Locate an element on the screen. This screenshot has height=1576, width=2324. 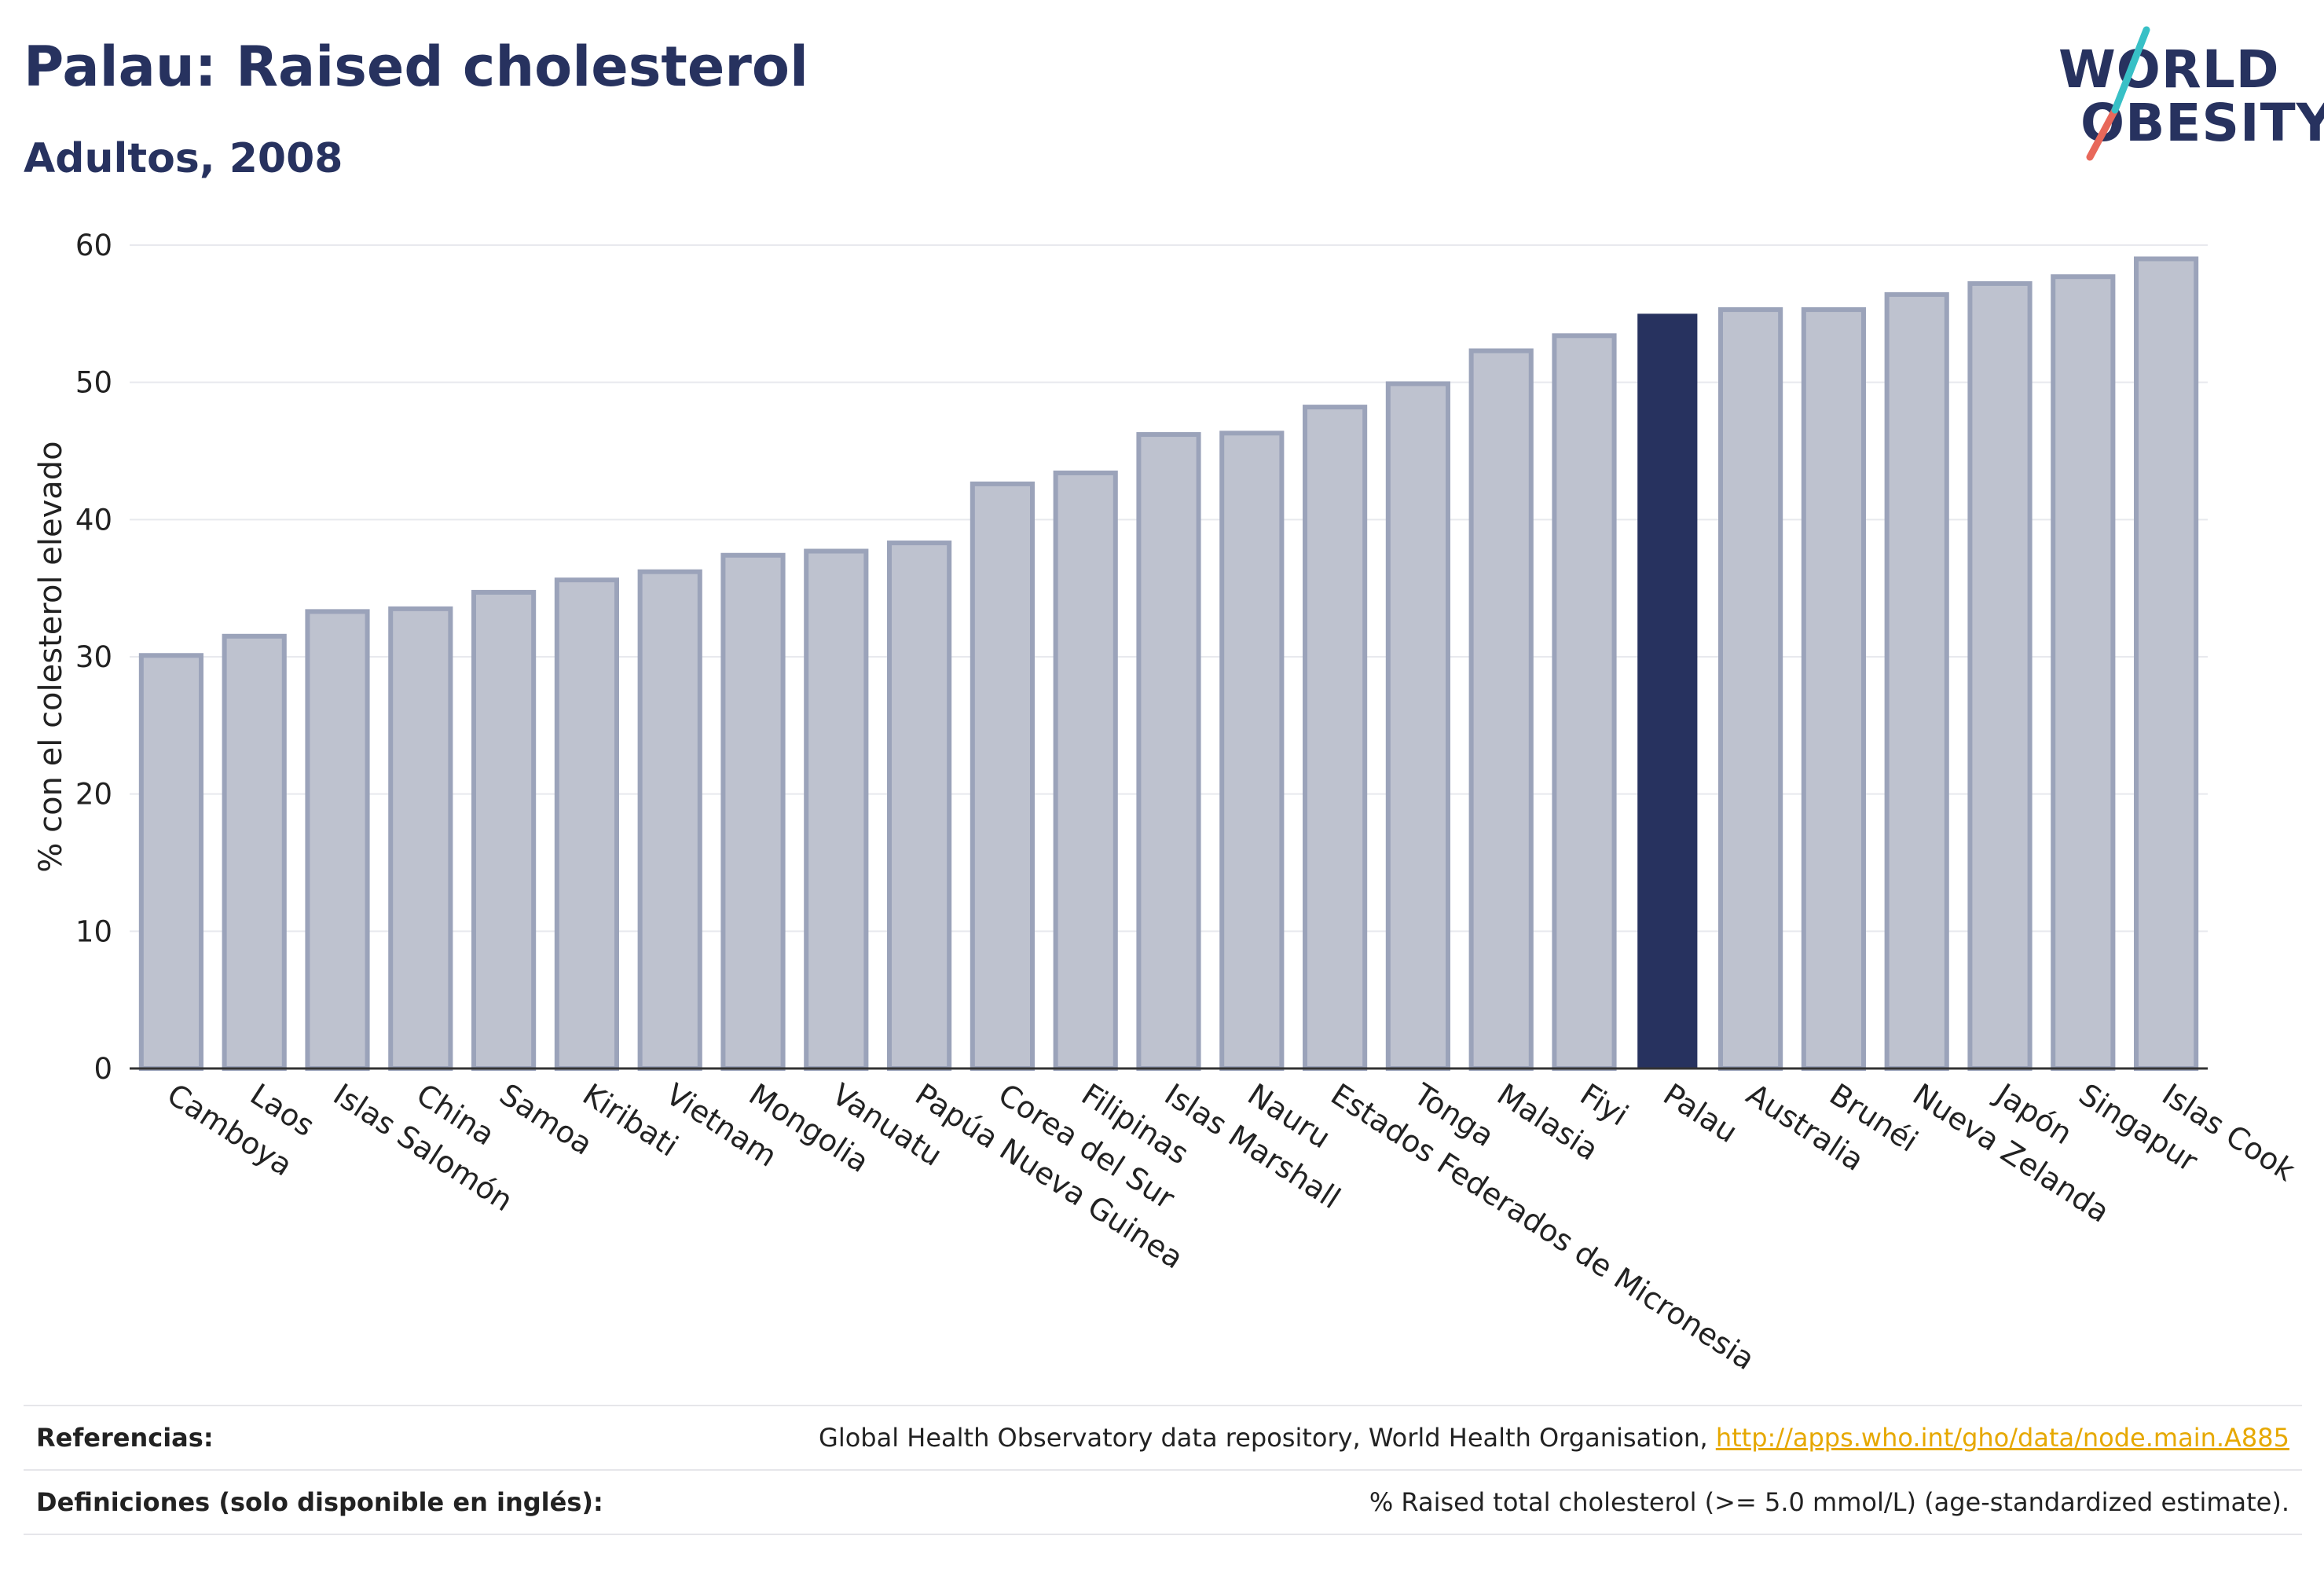
world-obesity-logo: WORLD OBESITY is located at coordinates (2191, 96).